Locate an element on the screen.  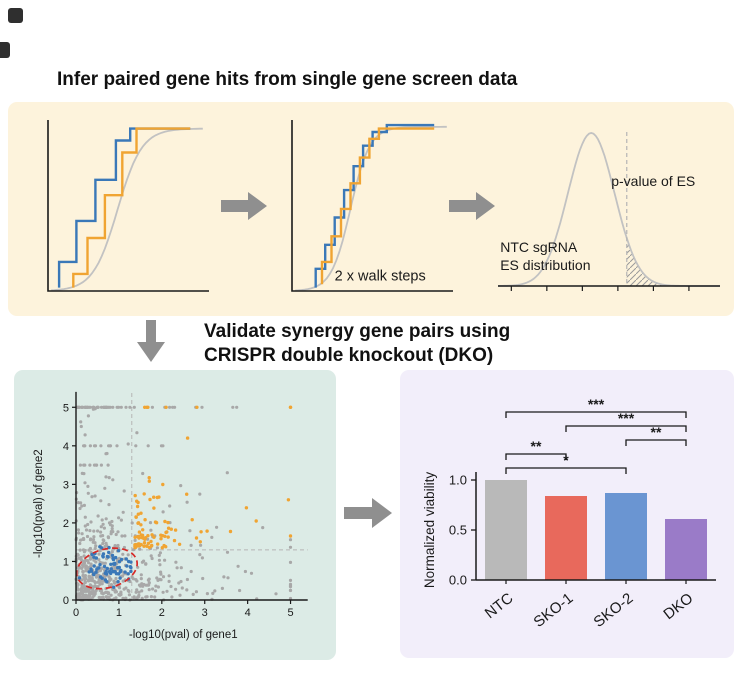
null-sigmoid-curve is located at coordinates (371, 208).